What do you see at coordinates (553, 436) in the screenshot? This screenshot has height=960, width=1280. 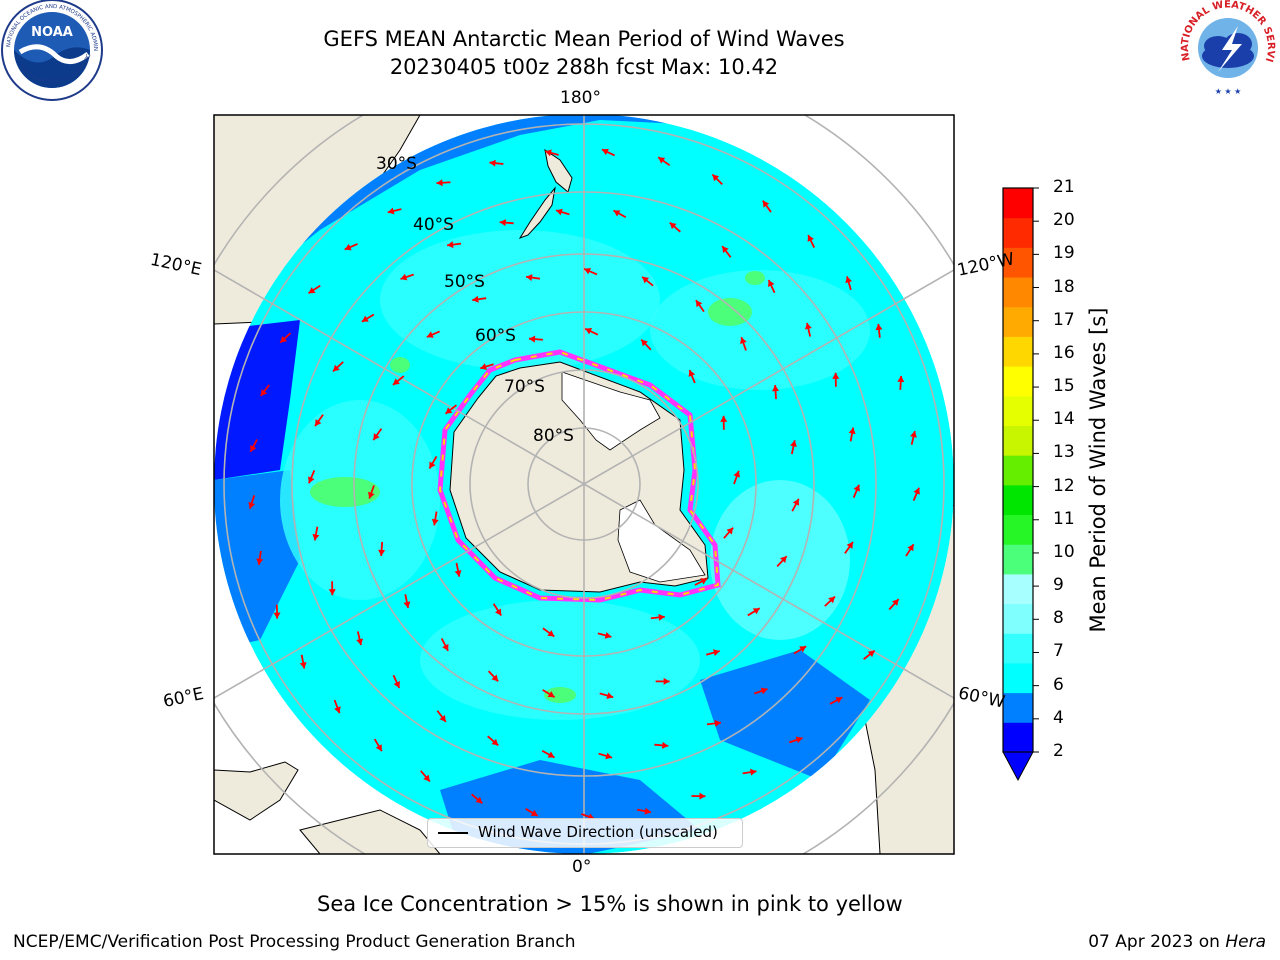 I see `lat-label-80s: 80°S` at bounding box center [553, 436].